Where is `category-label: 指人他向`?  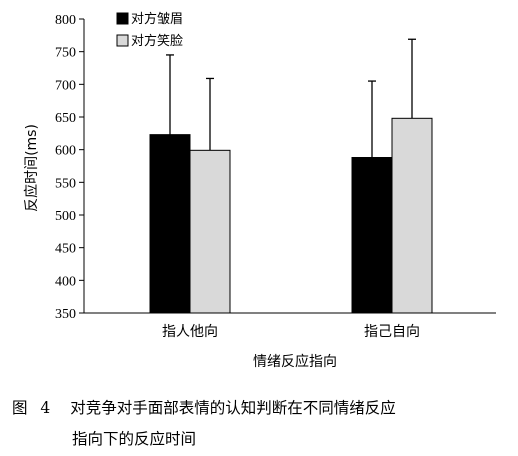 category-label: 指人他向 is located at coordinates (190, 332).